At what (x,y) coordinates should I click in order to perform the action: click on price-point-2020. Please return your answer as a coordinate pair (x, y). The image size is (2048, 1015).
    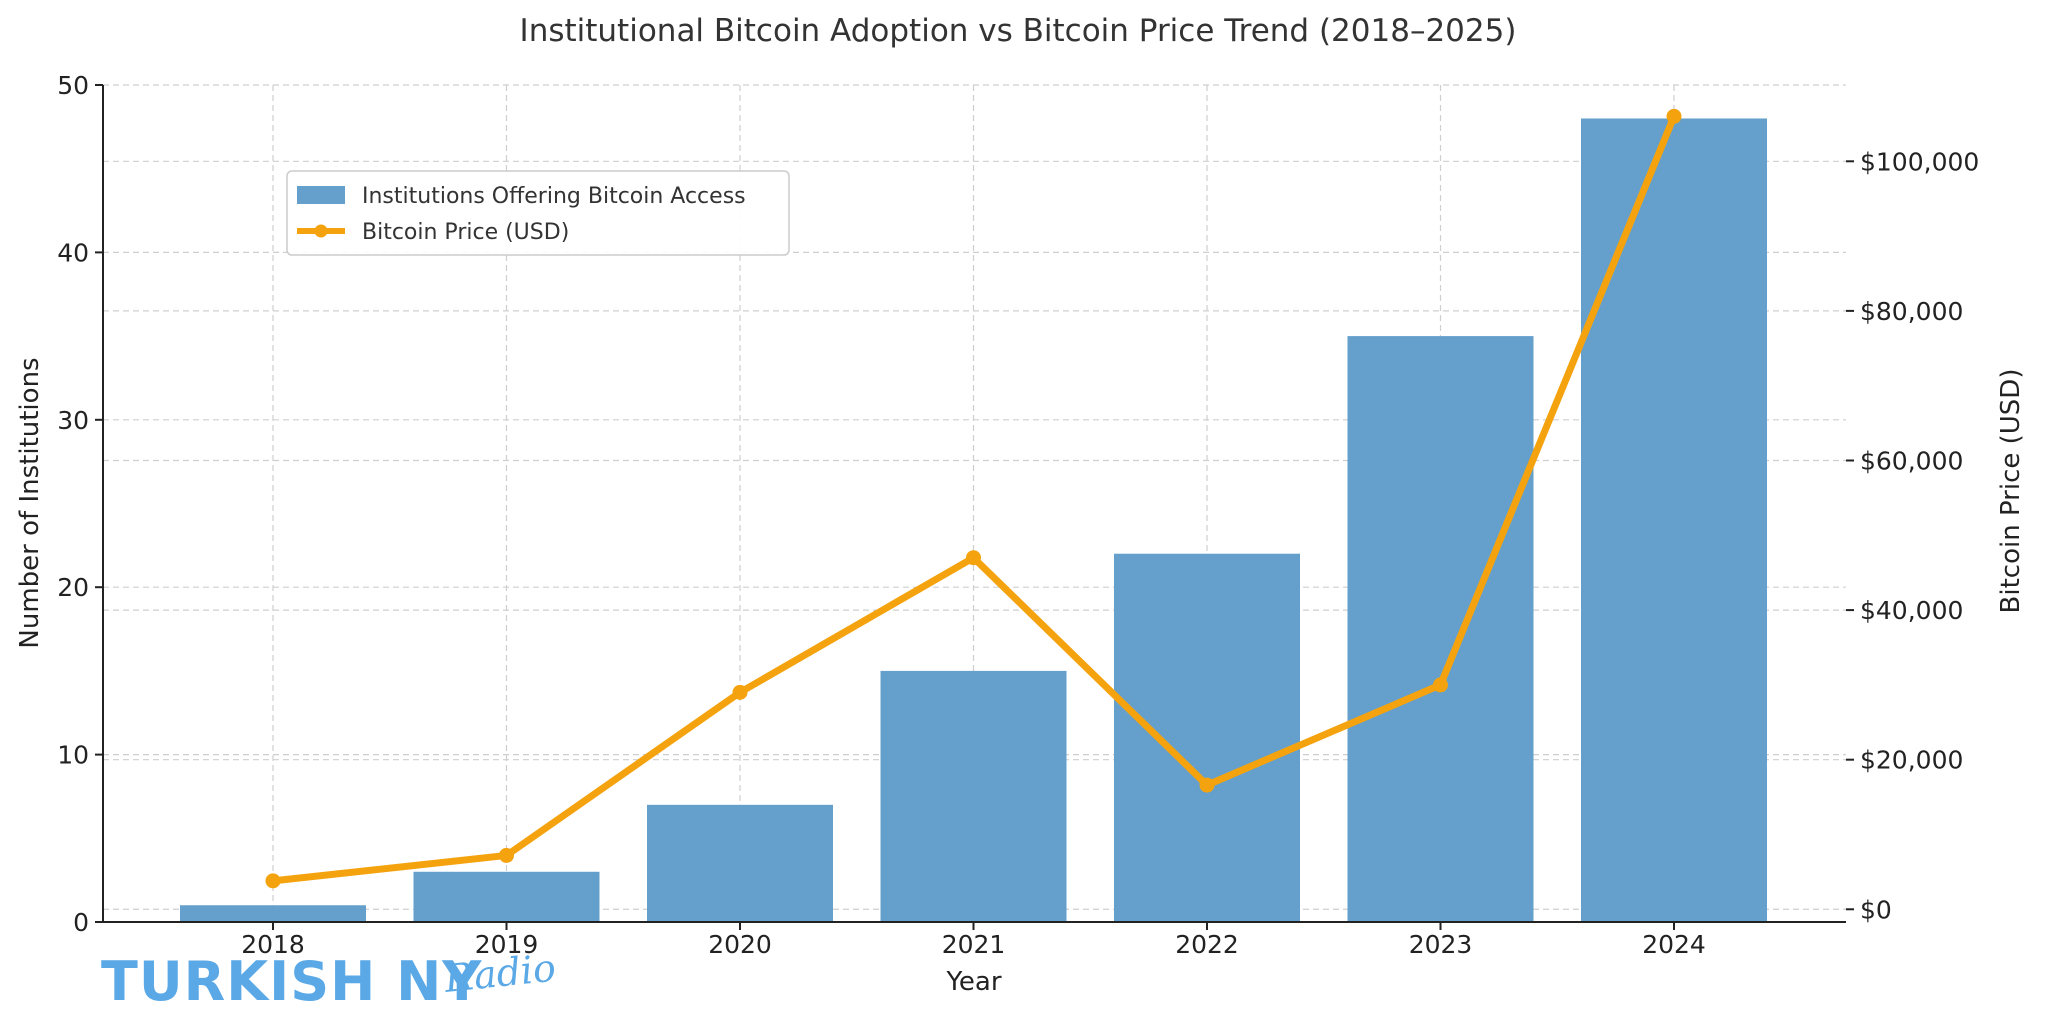
    Looking at the image, I should click on (740, 692).